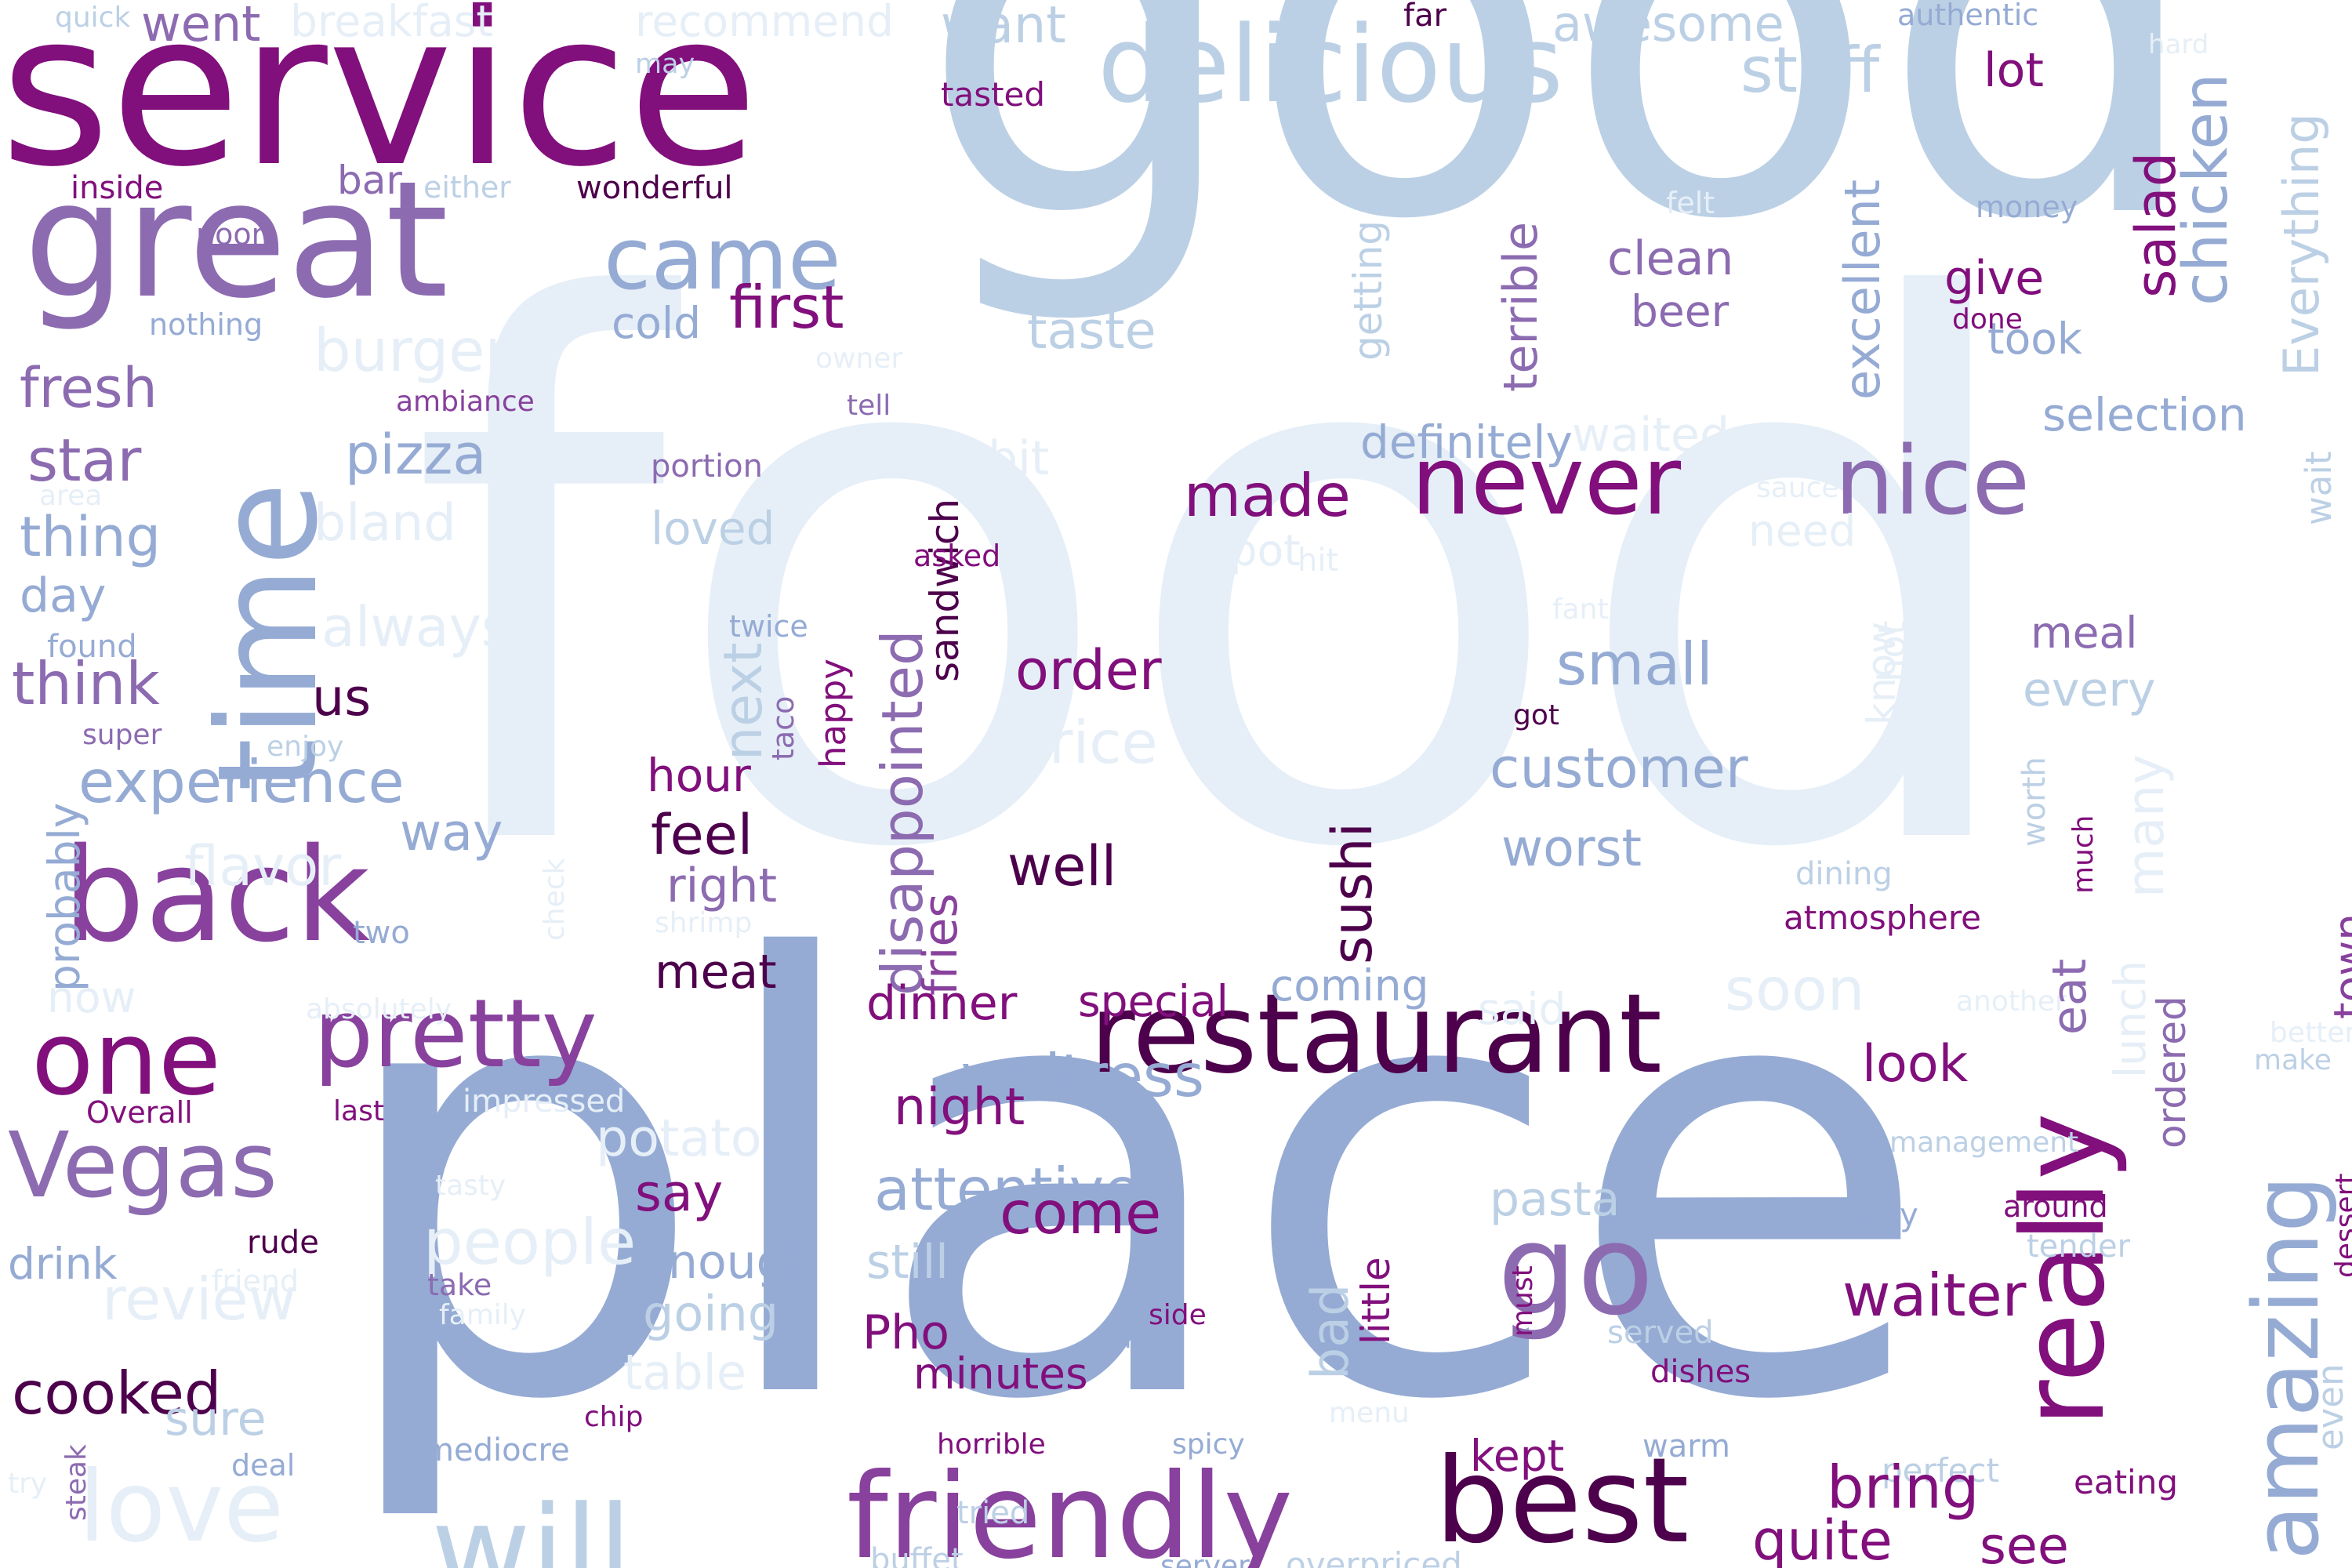 This screenshot has height=1568, width=2352. What do you see at coordinates (1686, 1446) in the screenshot?
I see `word-warm: warm` at bounding box center [1686, 1446].